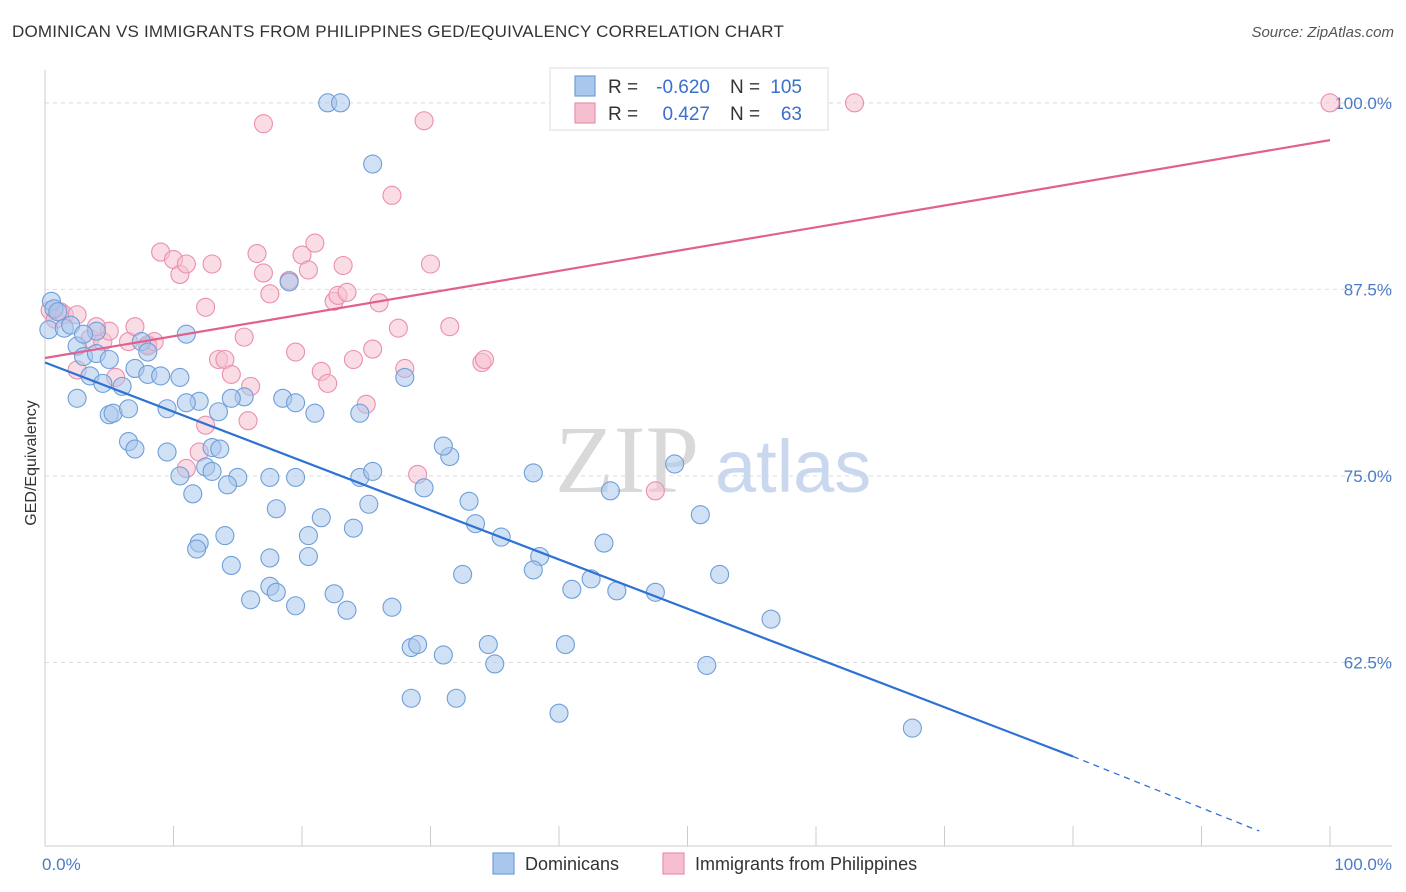 This screenshot has height=892, width=1406. What do you see at coordinates (713, 459) in the screenshot?
I see `watermark: ZIP atlas` at bounding box center [713, 459].